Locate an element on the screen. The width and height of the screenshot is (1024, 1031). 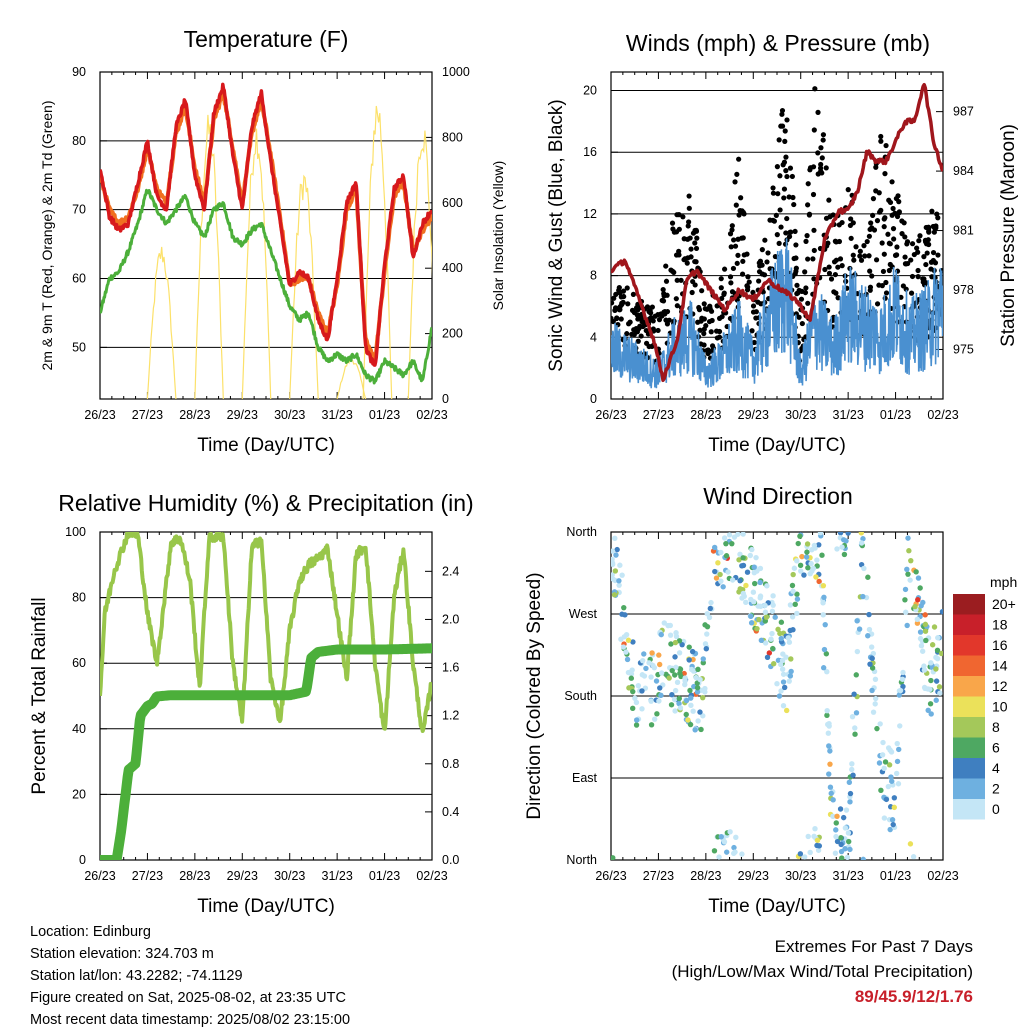
dewpoint-line is located at coordinates (266, 286).